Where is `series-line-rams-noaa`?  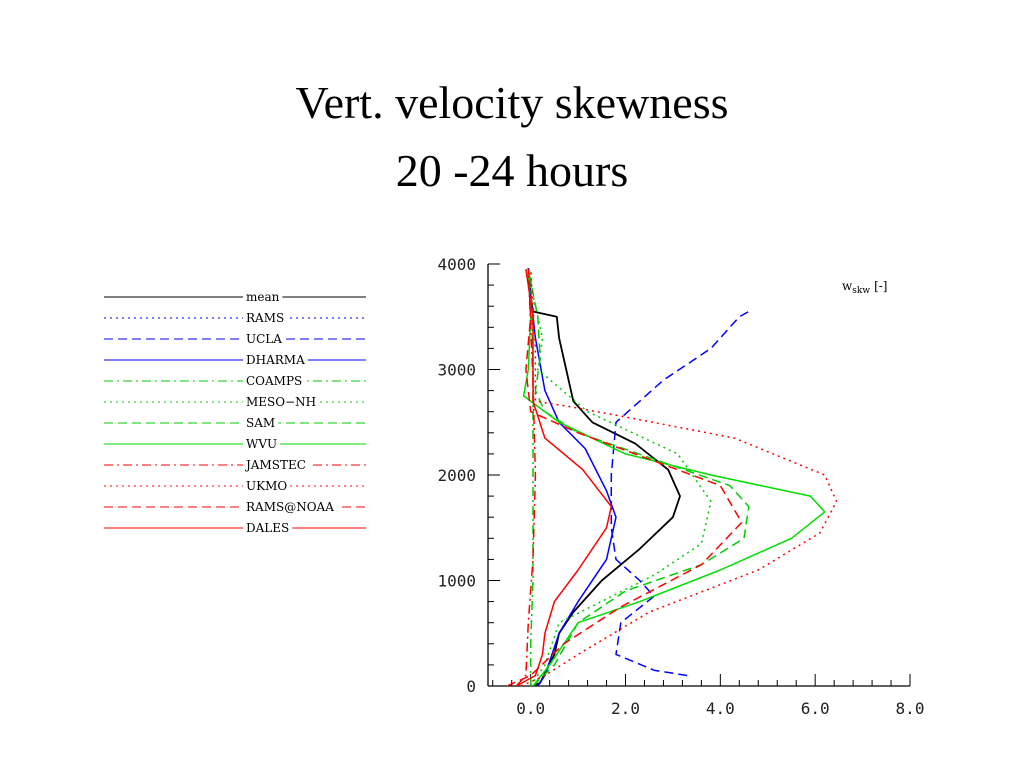 series-line-rams-noaa is located at coordinates (624, 478).